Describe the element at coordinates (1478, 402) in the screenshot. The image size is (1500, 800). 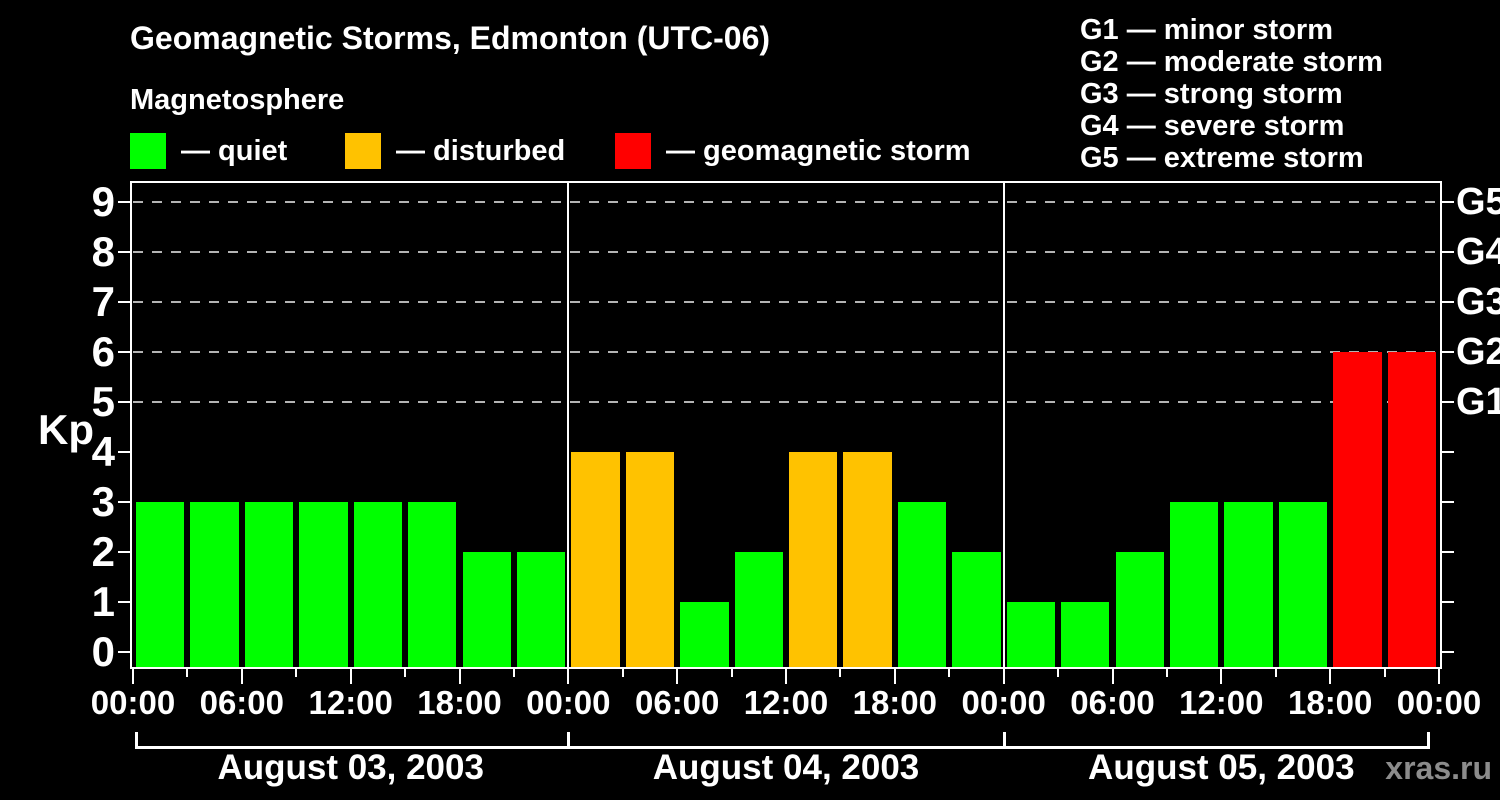
I see `g-level-label-g1: G1` at that location.